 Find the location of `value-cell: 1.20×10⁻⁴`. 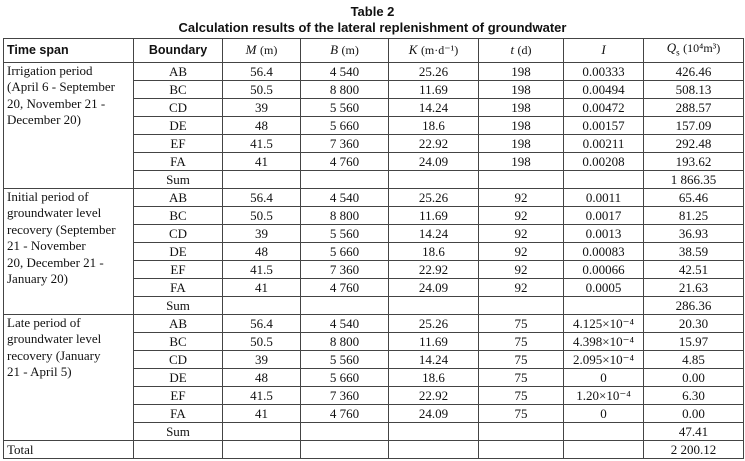

value-cell: 1.20×10⁻⁴ is located at coordinates (603, 395).